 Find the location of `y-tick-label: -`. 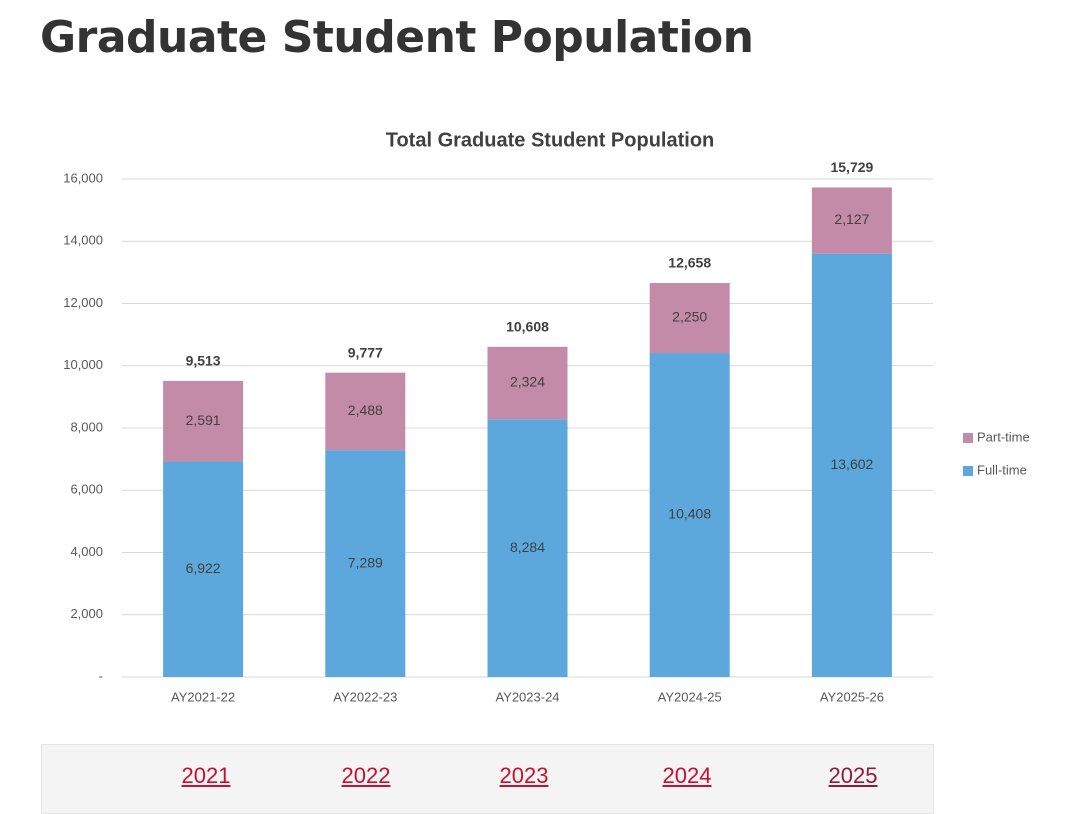

y-tick-label: - is located at coordinates (101, 675).